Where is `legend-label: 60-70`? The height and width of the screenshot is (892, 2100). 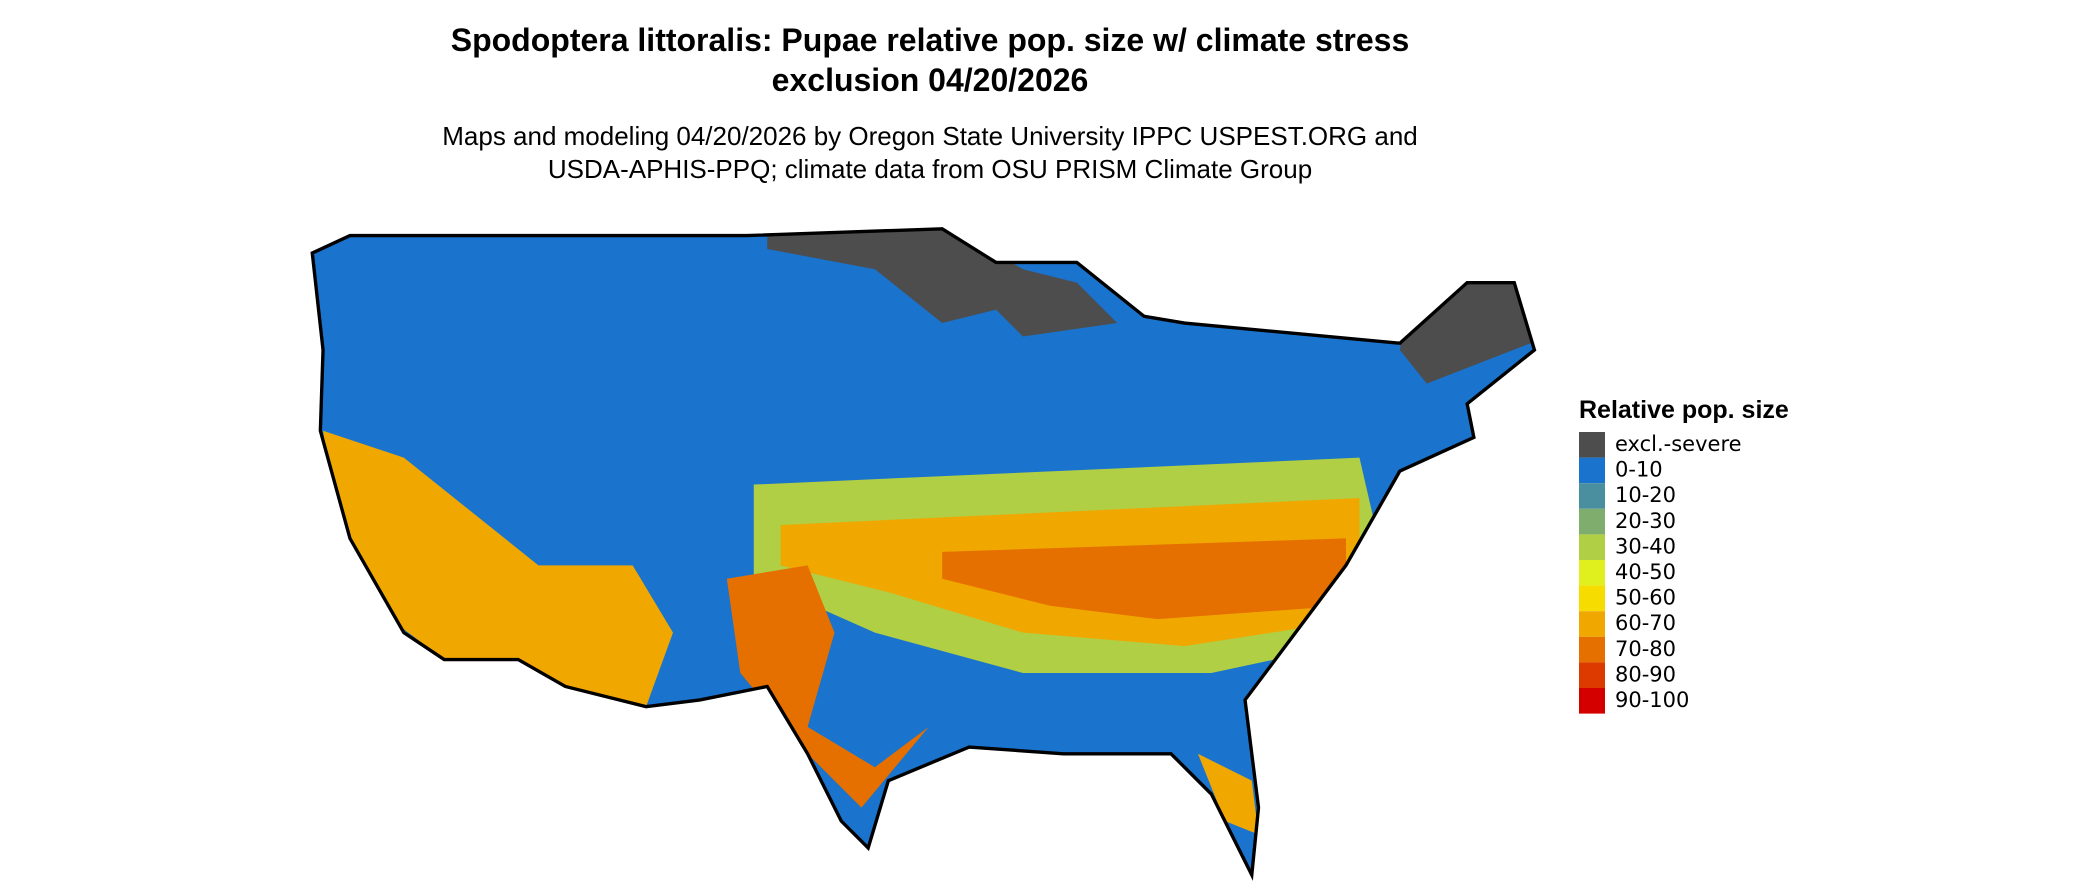 legend-label: 60-70 is located at coordinates (1645, 623).